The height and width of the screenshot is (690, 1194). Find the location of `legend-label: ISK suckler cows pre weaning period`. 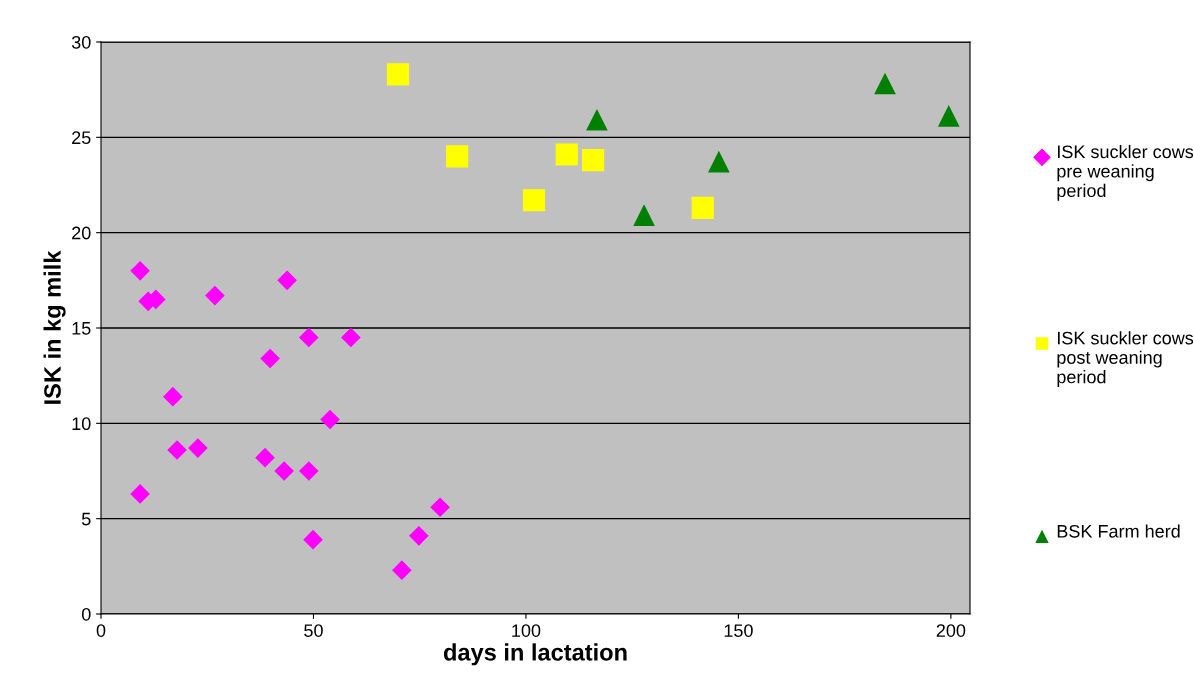

legend-label: ISK suckler cows pre weaning period is located at coordinates (1125, 172).